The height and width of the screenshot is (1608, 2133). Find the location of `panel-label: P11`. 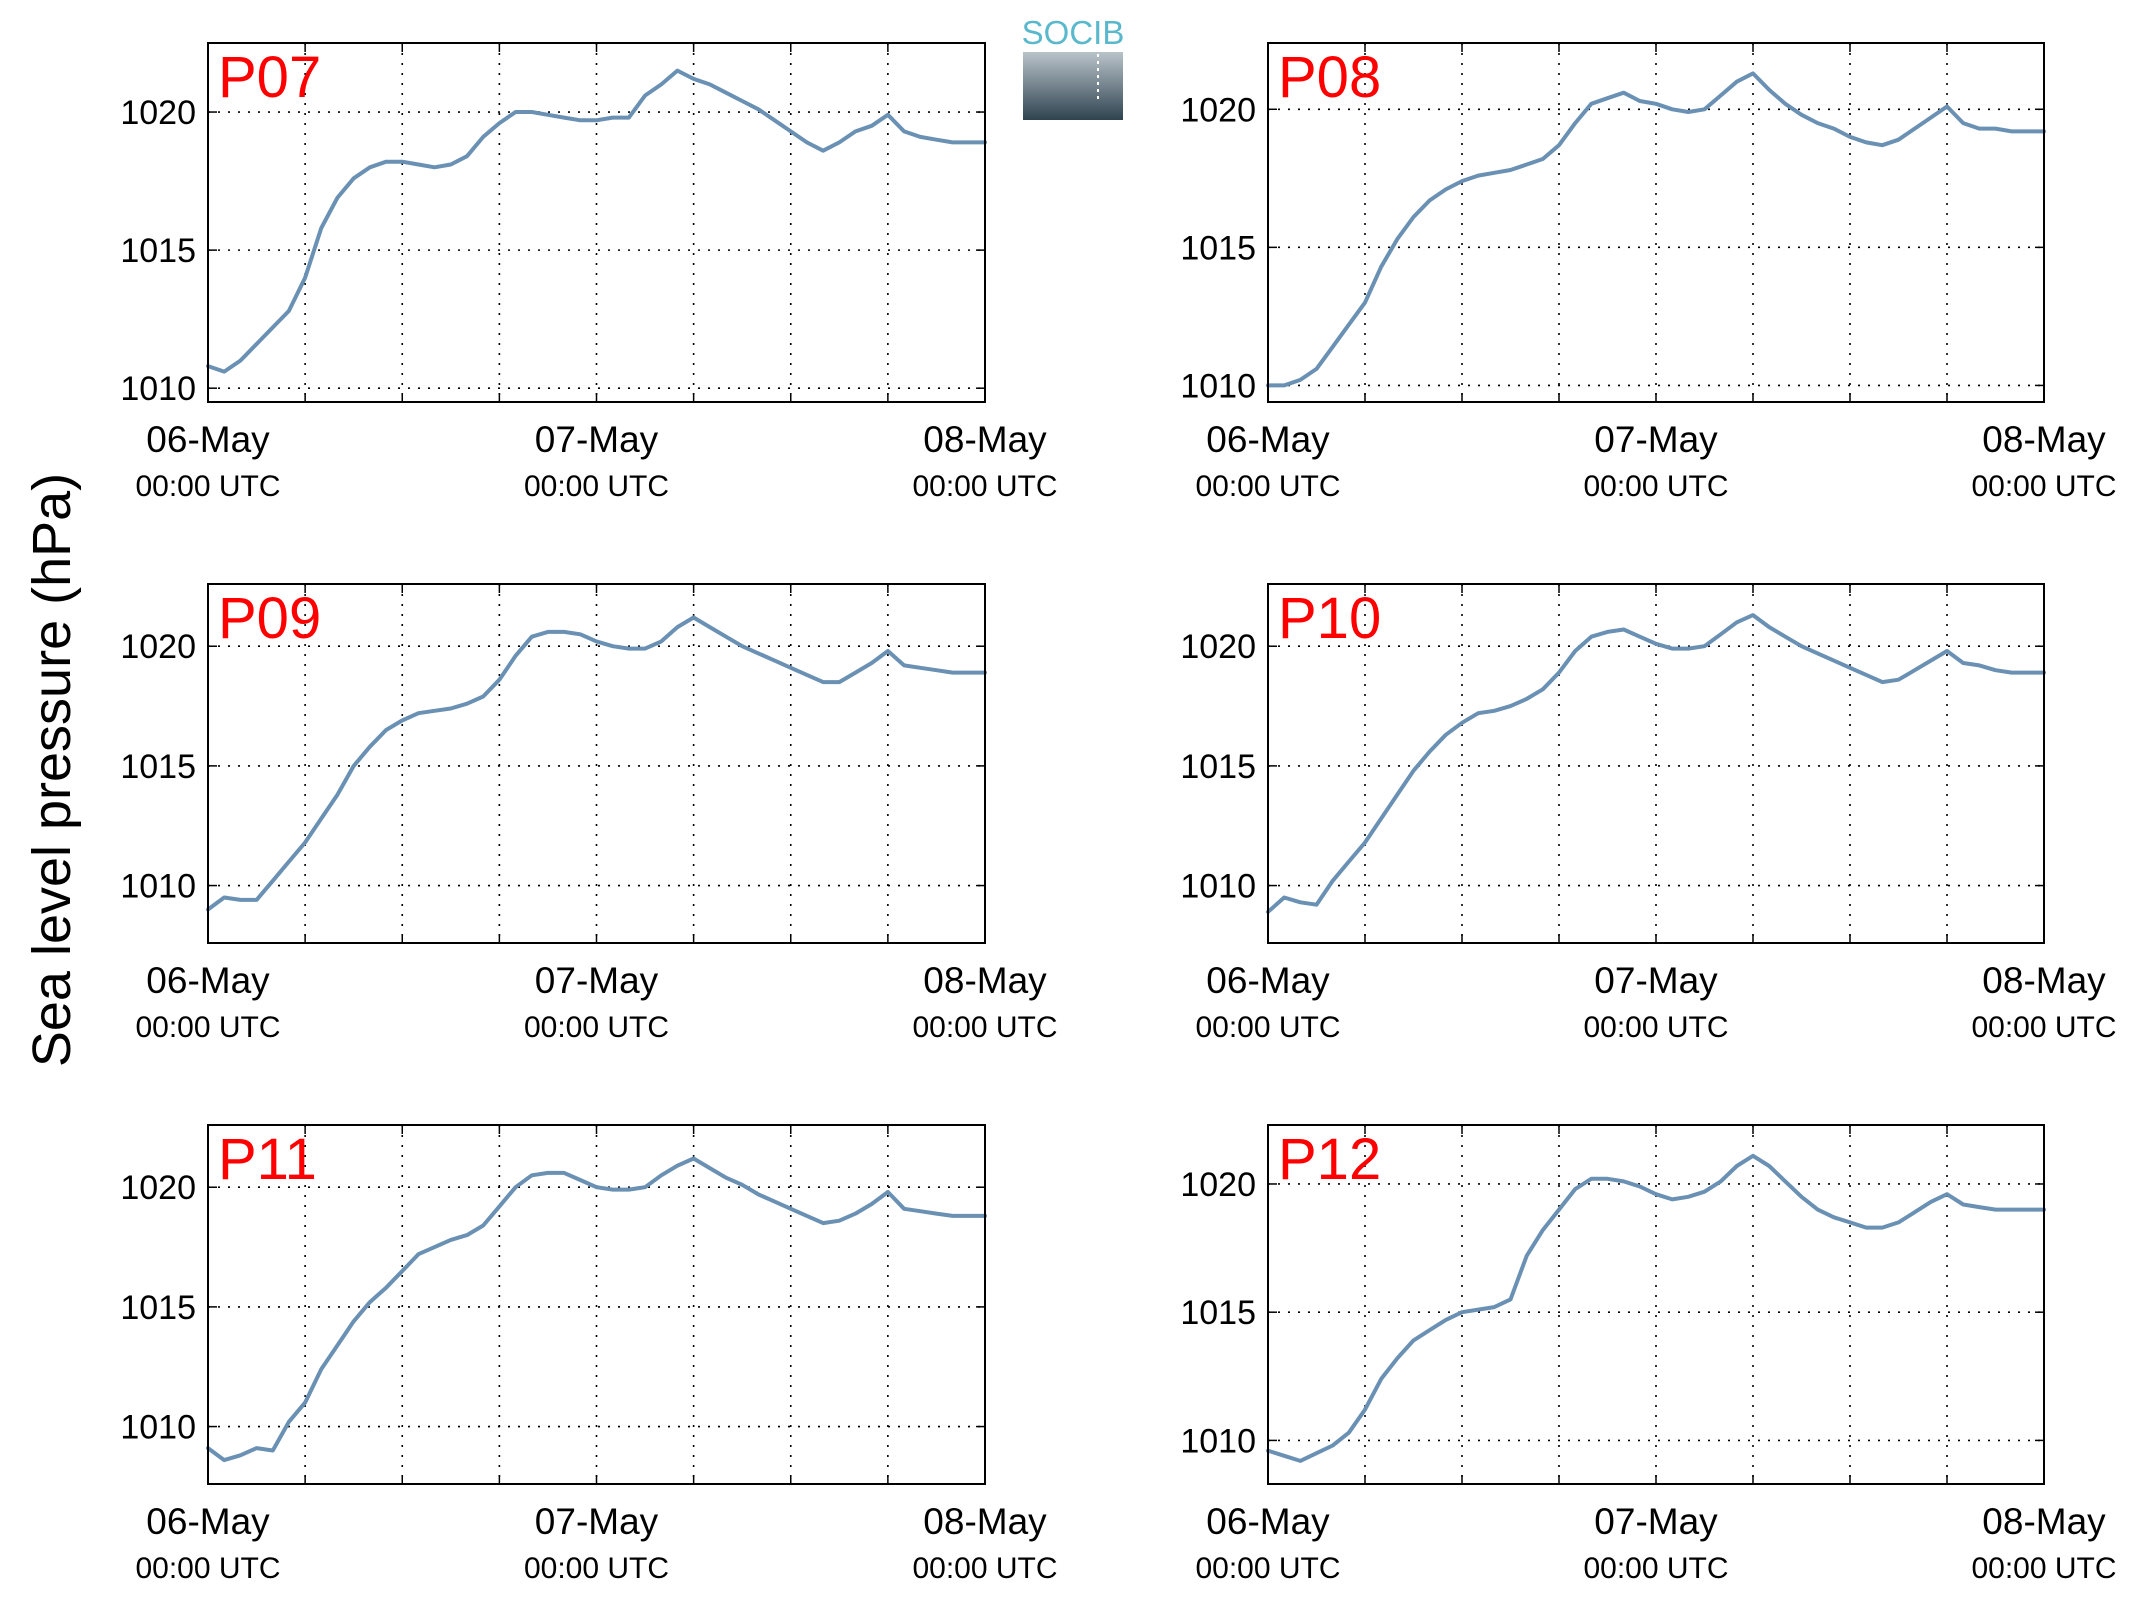

panel-label: P11 is located at coordinates (267, 1159).